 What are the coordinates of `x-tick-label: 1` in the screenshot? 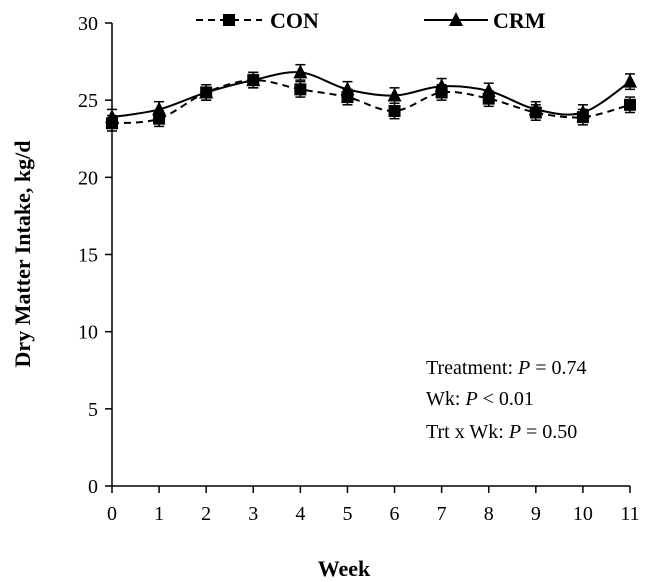 It's located at (159, 514).